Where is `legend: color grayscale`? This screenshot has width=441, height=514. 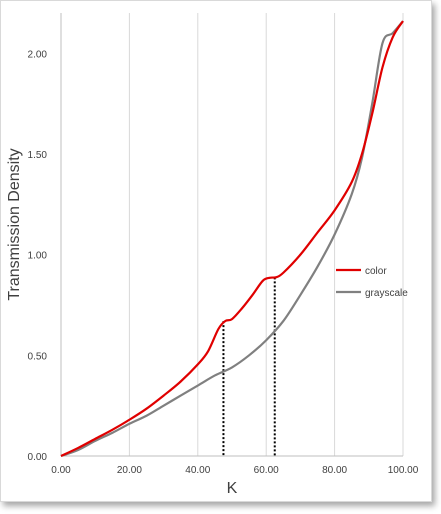 legend: color grayscale is located at coordinates (372, 282).